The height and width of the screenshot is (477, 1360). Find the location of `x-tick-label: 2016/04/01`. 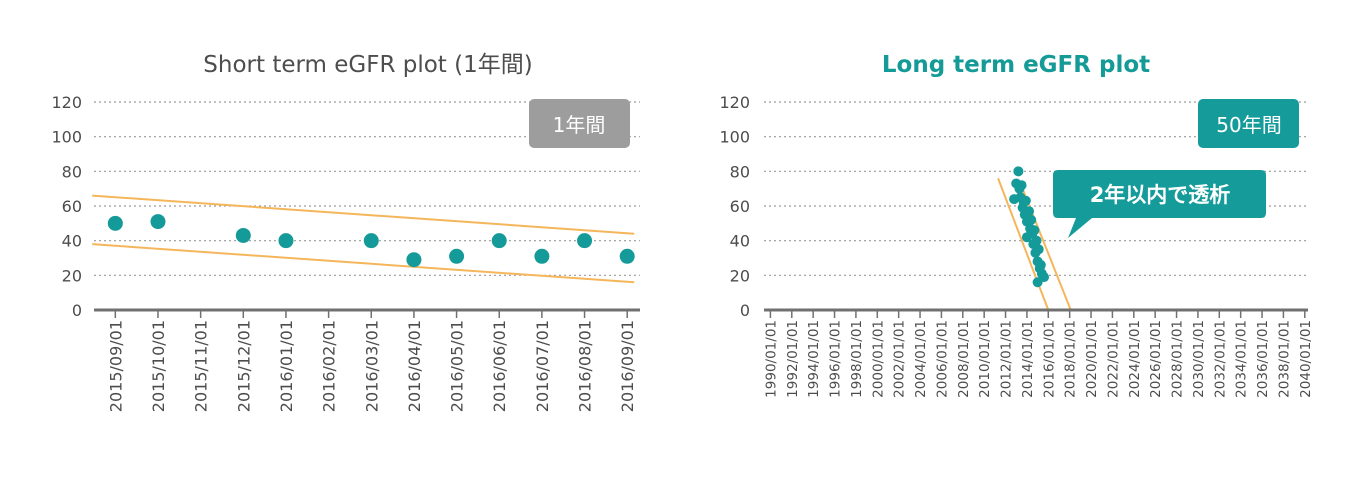

x-tick-label: 2016/04/01 is located at coordinates (414, 366).